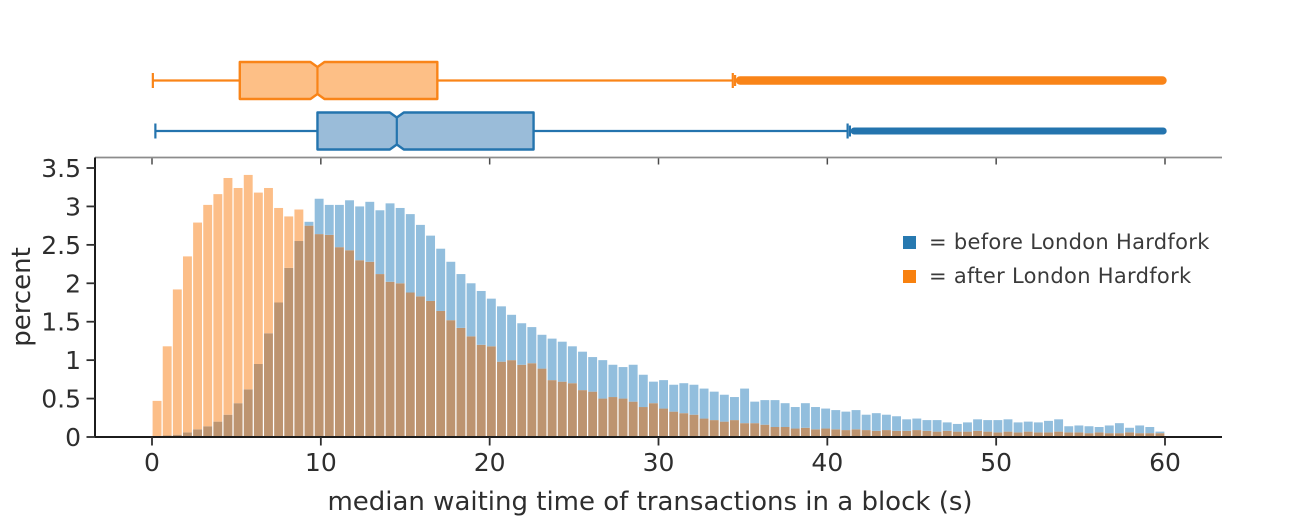  I want to click on y-axis-ticks: 0 0.5 1 1.5 2 2.5 3 3.5, so click(68, 303).